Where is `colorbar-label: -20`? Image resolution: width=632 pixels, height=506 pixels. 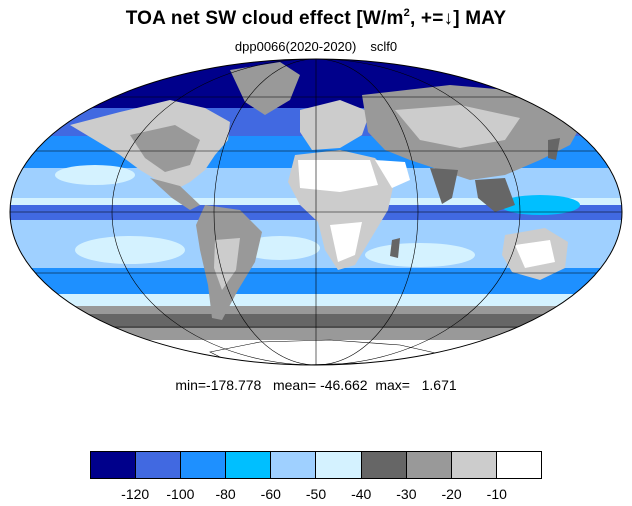
colorbar-label: -20 is located at coordinates (451, 494).